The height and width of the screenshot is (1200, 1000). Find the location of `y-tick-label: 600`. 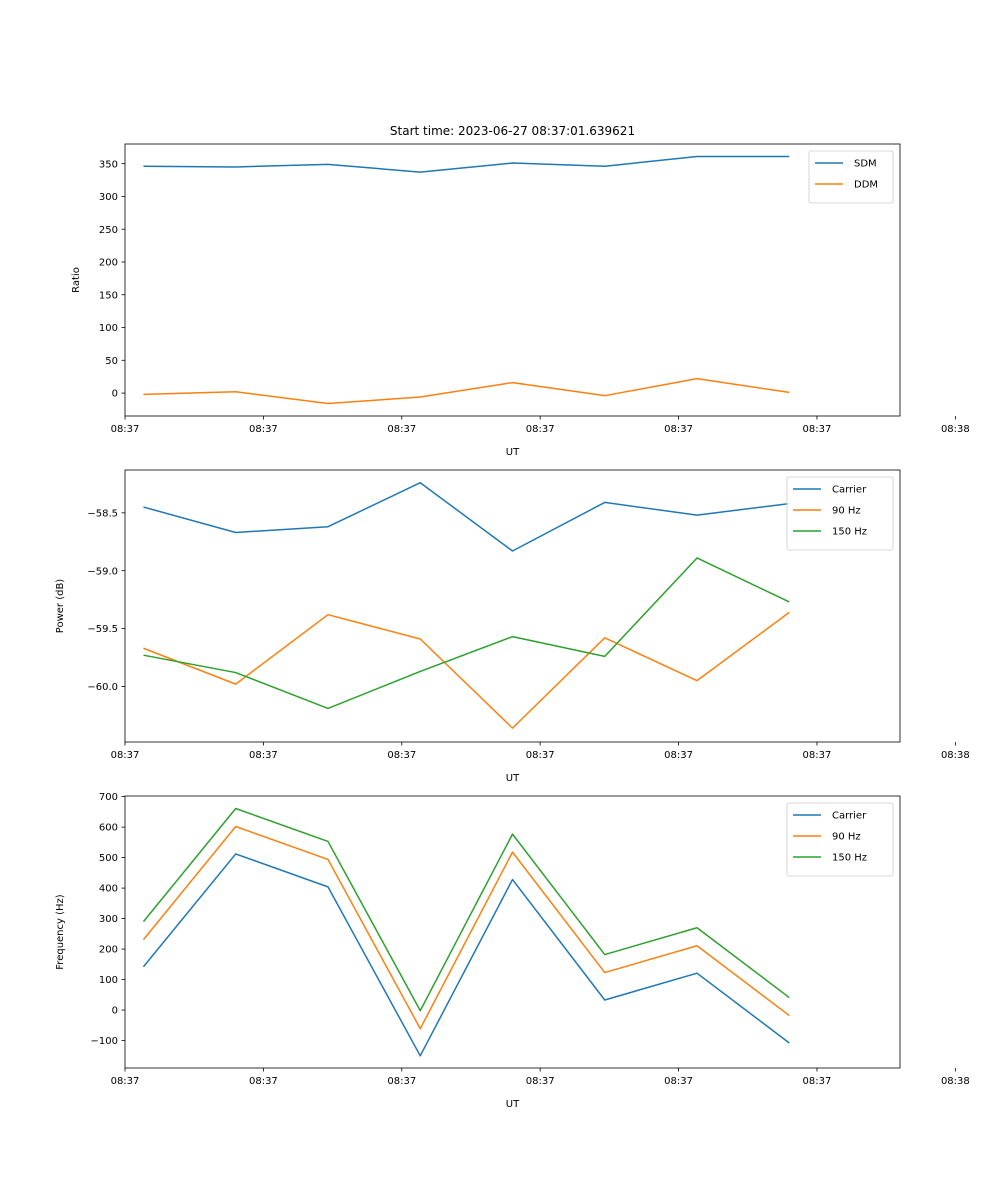

y-tick-label: 600 is located at coordinates (108, 828).